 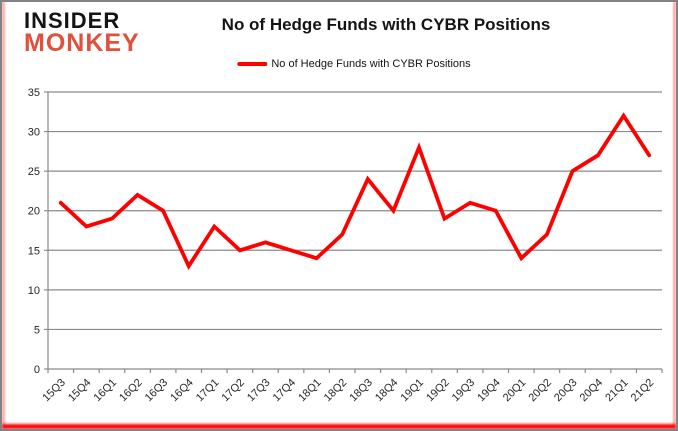 What do you see at coordinates (34, 291) in the screenshot?
I see `svg-text: 10` at bounding box center [34, 291].